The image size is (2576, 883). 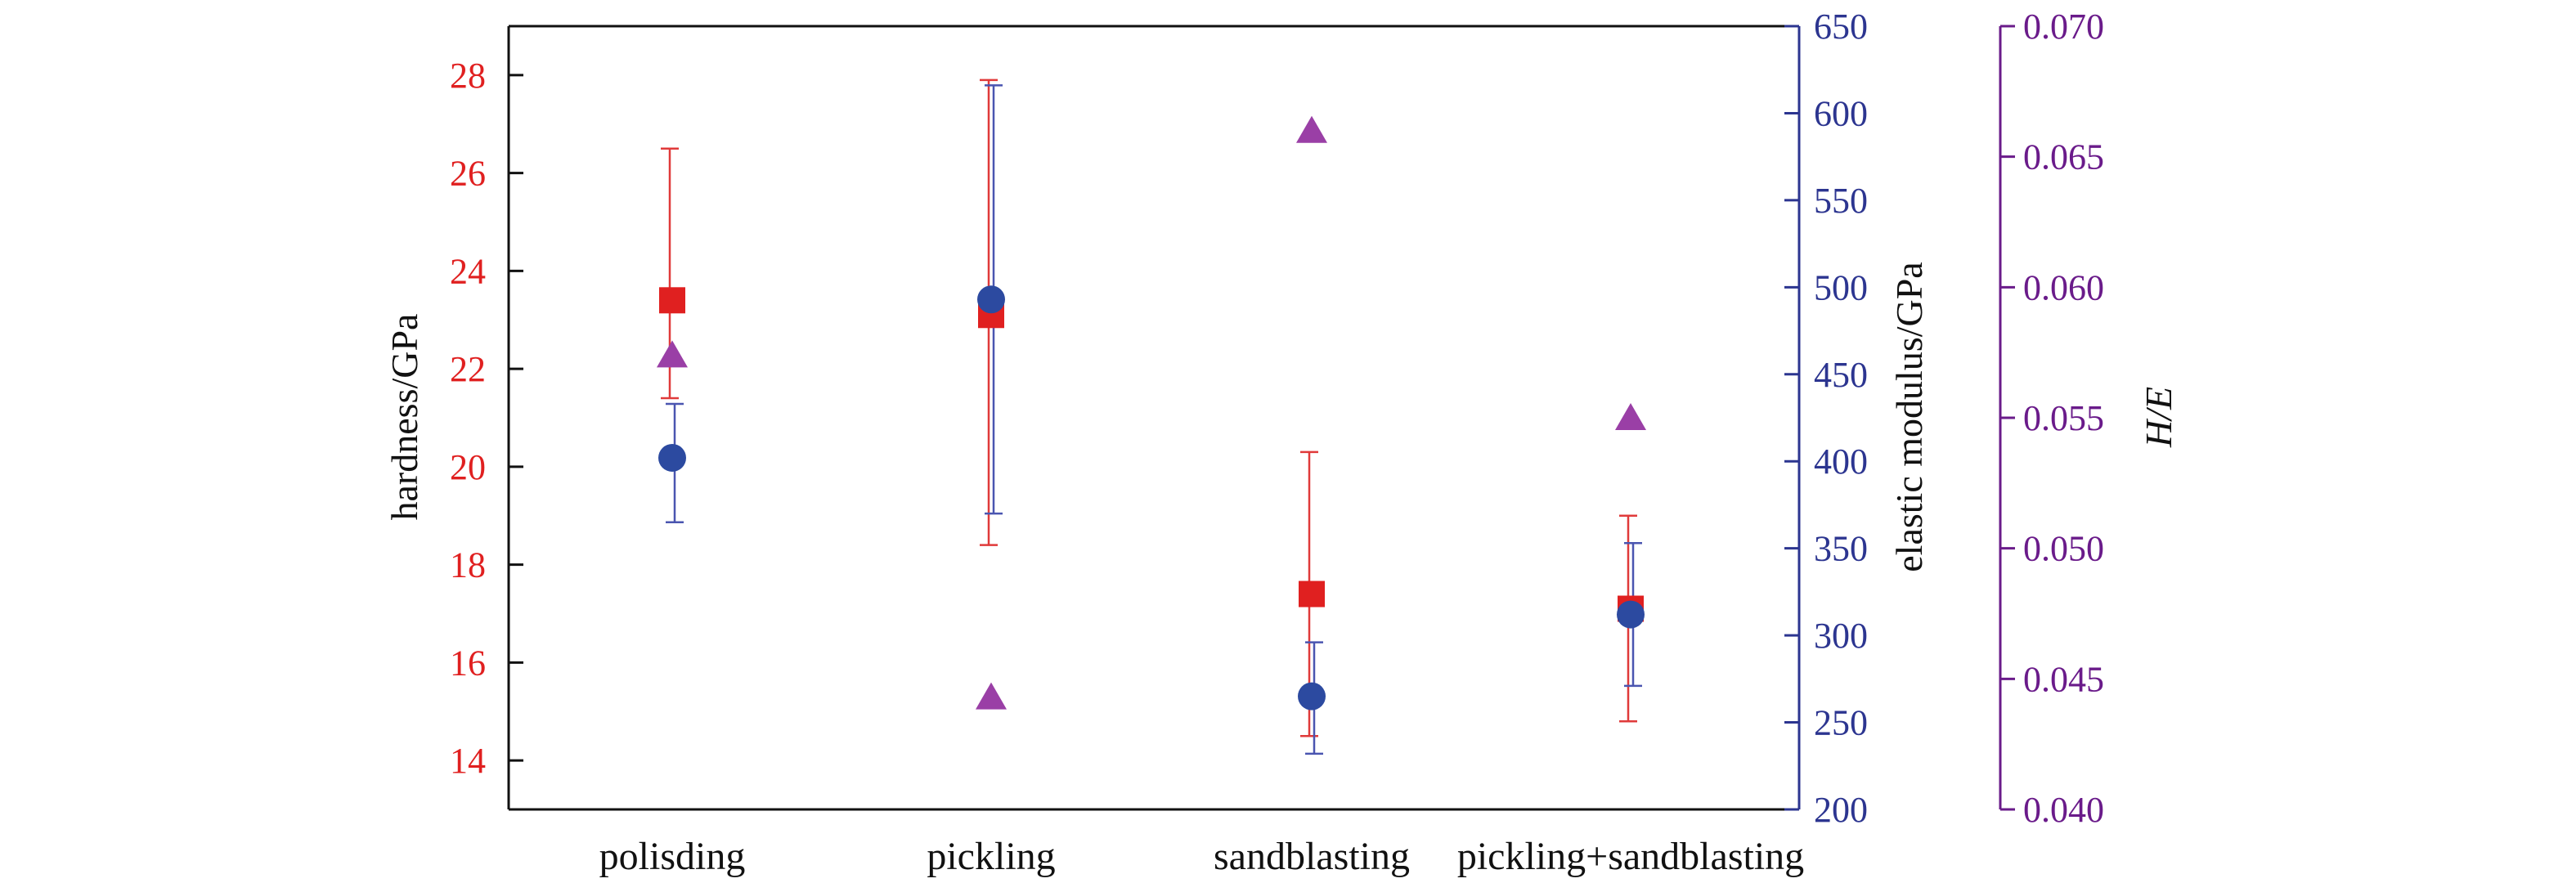 I want to click on elastic-modulus-tick-label: 450, so click(x=1841, y=375).